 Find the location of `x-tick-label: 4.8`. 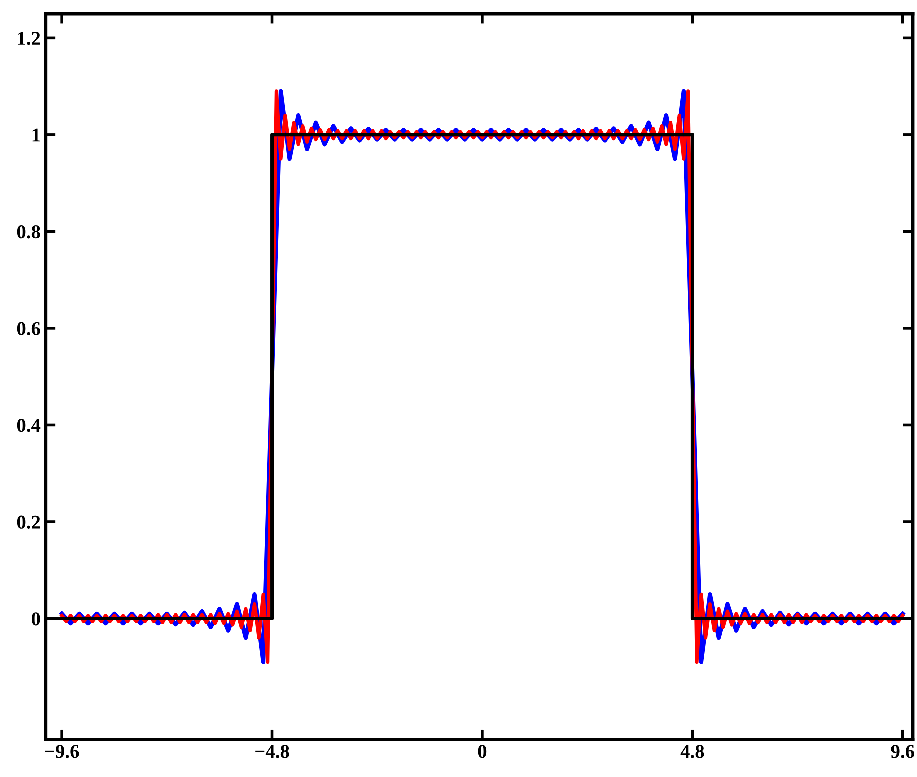

x-tick-label: 4.8 is located at coordinates (692, 751).